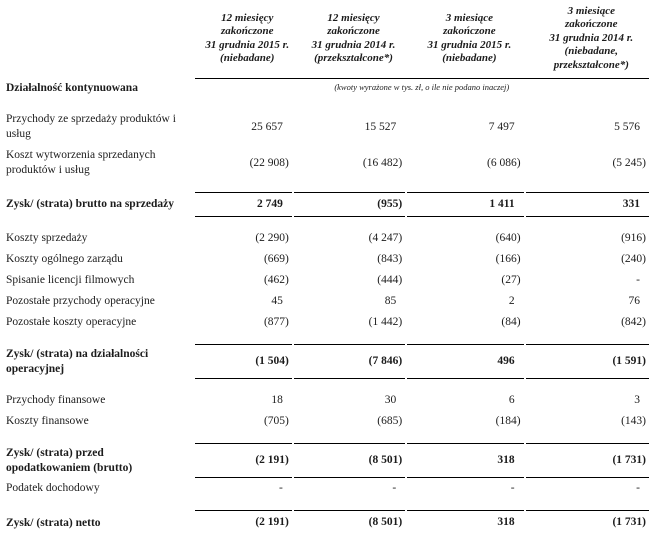 This screenshot has height=533, width=655. What do you see at coordinates (390, 421) in the screenshot?
I see `value-cell: (685)` at bounding box center [390, 421].